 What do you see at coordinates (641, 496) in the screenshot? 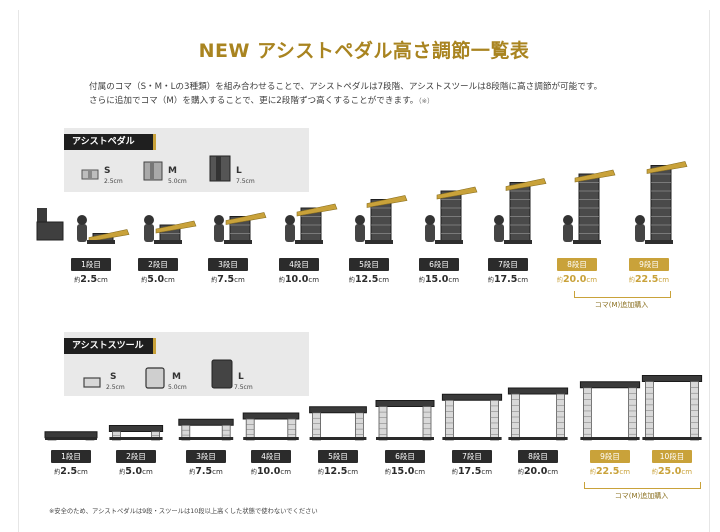
I see `stool-extra-label: コマ(M)追加購入` at bounding box center [641, 496].